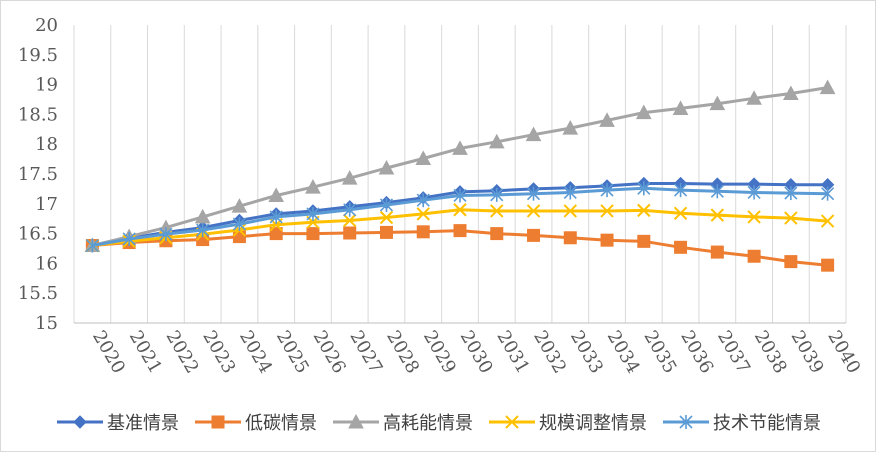 This screenshot has width=876, height=453. What do you see at coordinates (46, 323) in the screenshot?
I see `y-tick-label: 15` at bounding box center [46, 323].